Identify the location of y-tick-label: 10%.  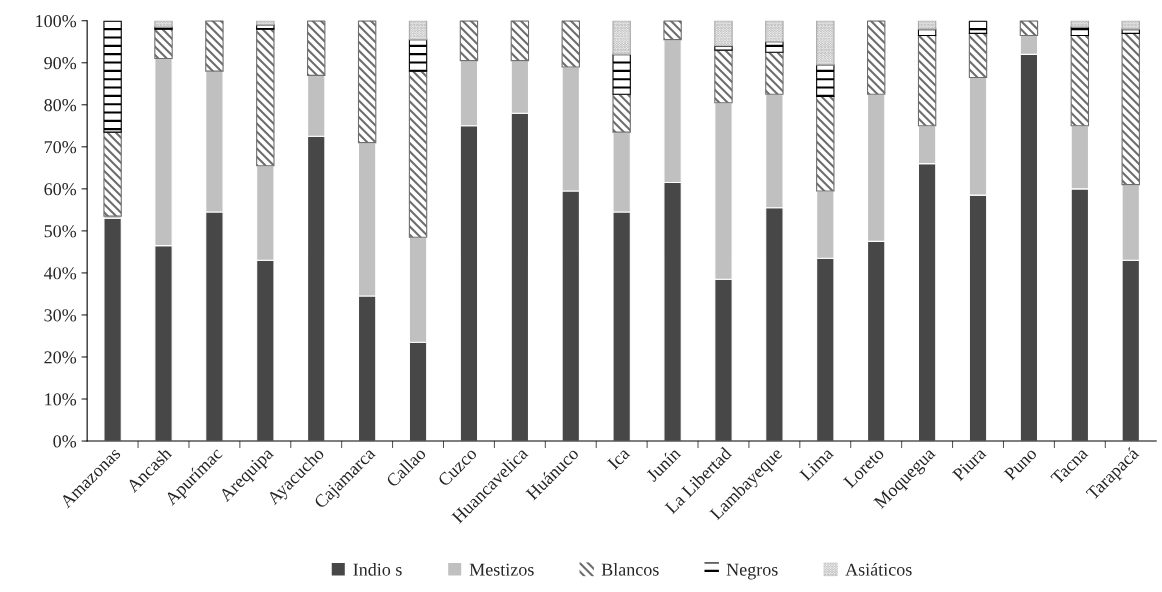
(61, 399).